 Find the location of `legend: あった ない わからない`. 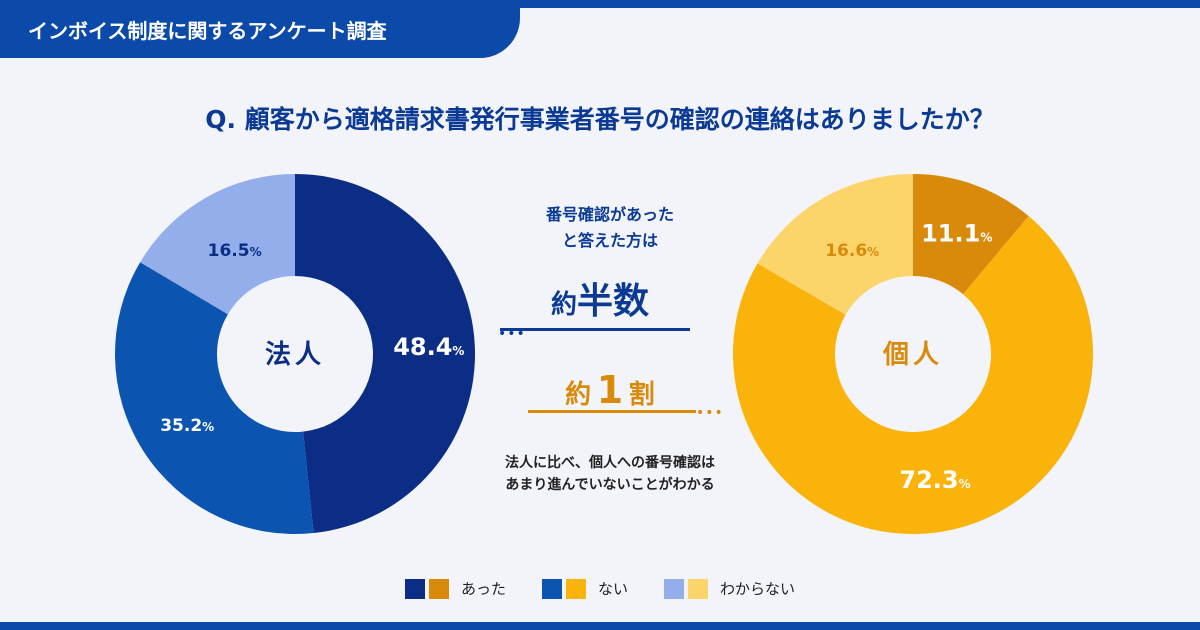

legend: あった ない わからない is located at coordinates (600, 588).